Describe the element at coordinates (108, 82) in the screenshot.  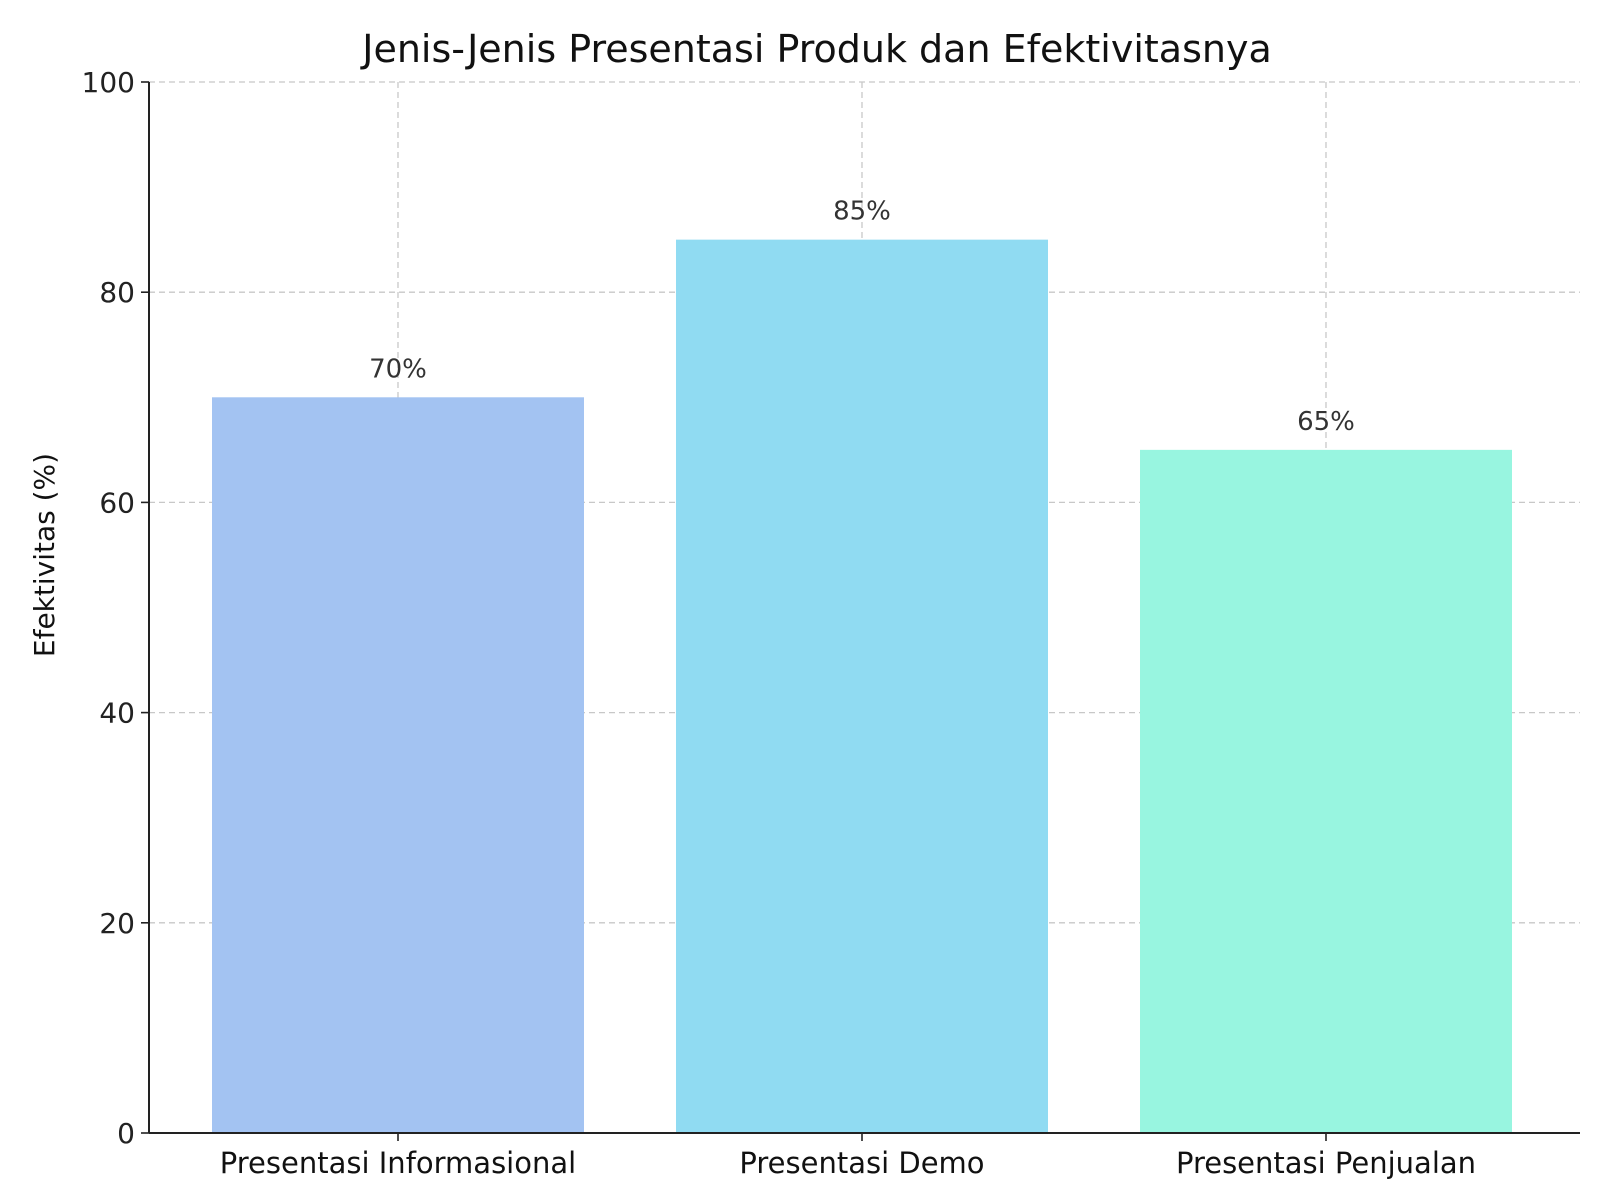
I see `y-tick-label: 100` at that location.